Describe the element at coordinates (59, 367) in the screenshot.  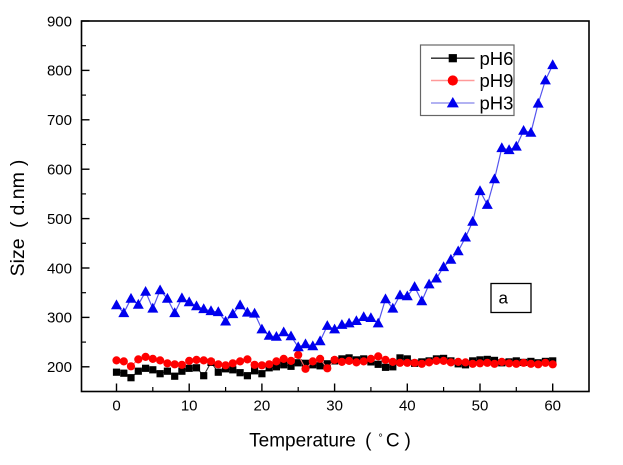
I see `svg-text: 200` at that location.